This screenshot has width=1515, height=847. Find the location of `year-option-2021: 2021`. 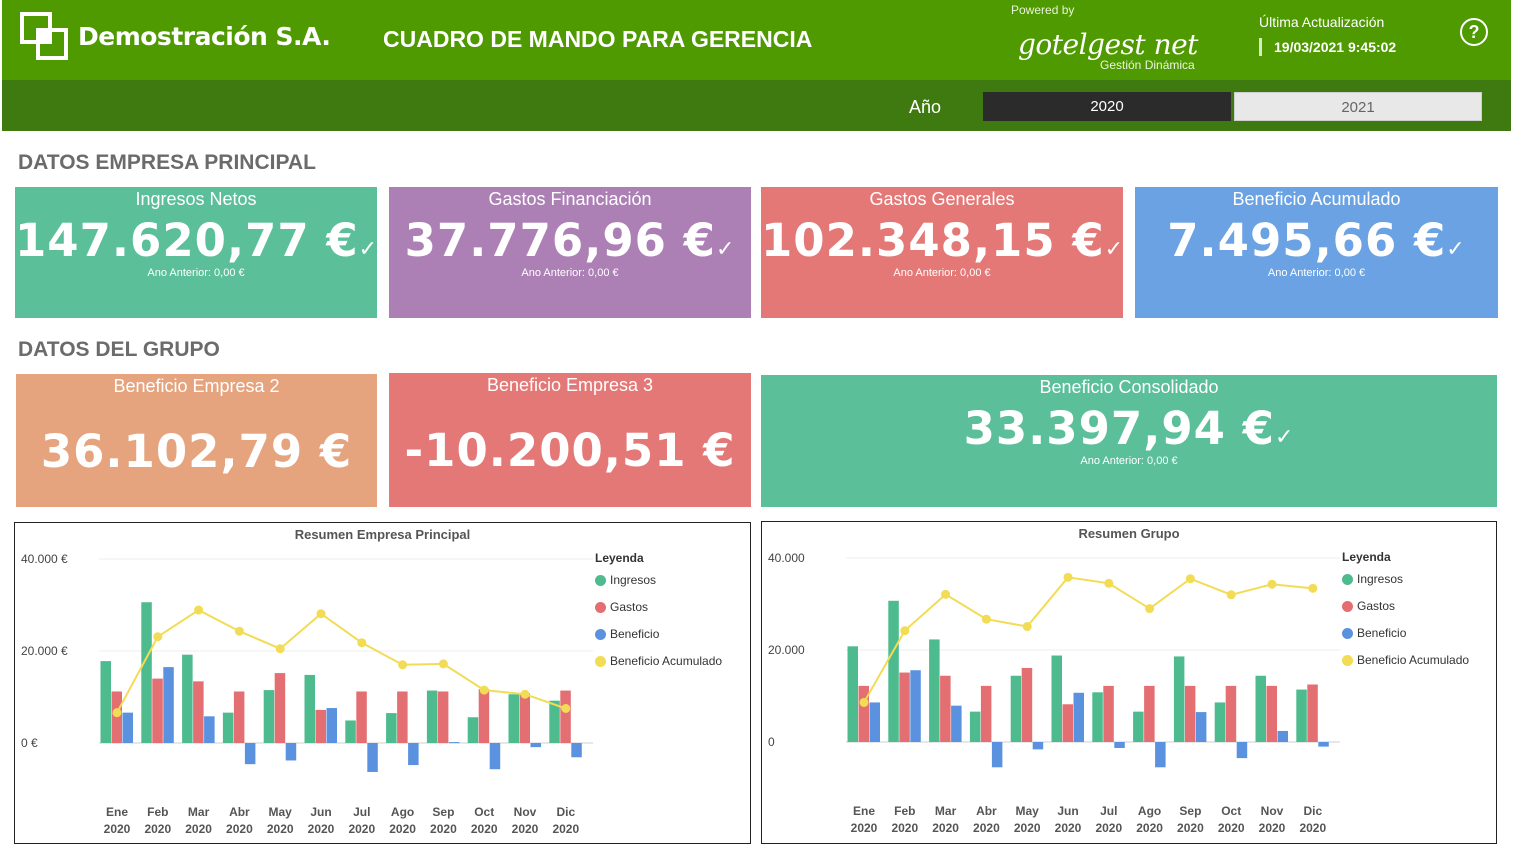

year-option-2021: 2021 is located at coordinates (1358, 106).